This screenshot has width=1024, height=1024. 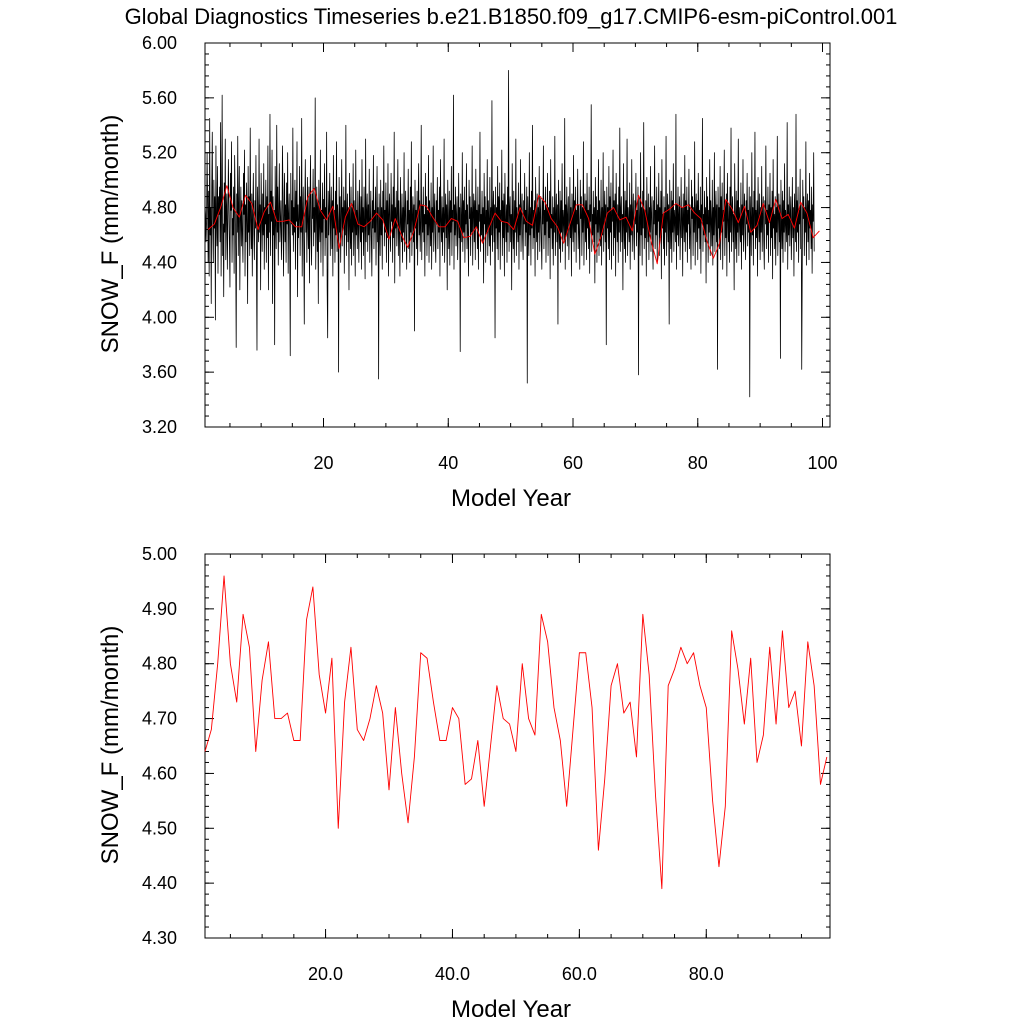 What do you see at coordinates (110, 745) in the screenshot?
I see `bottom-y-axis-label: SNOW_F (mm/month)` at bounding box center [110, 745].